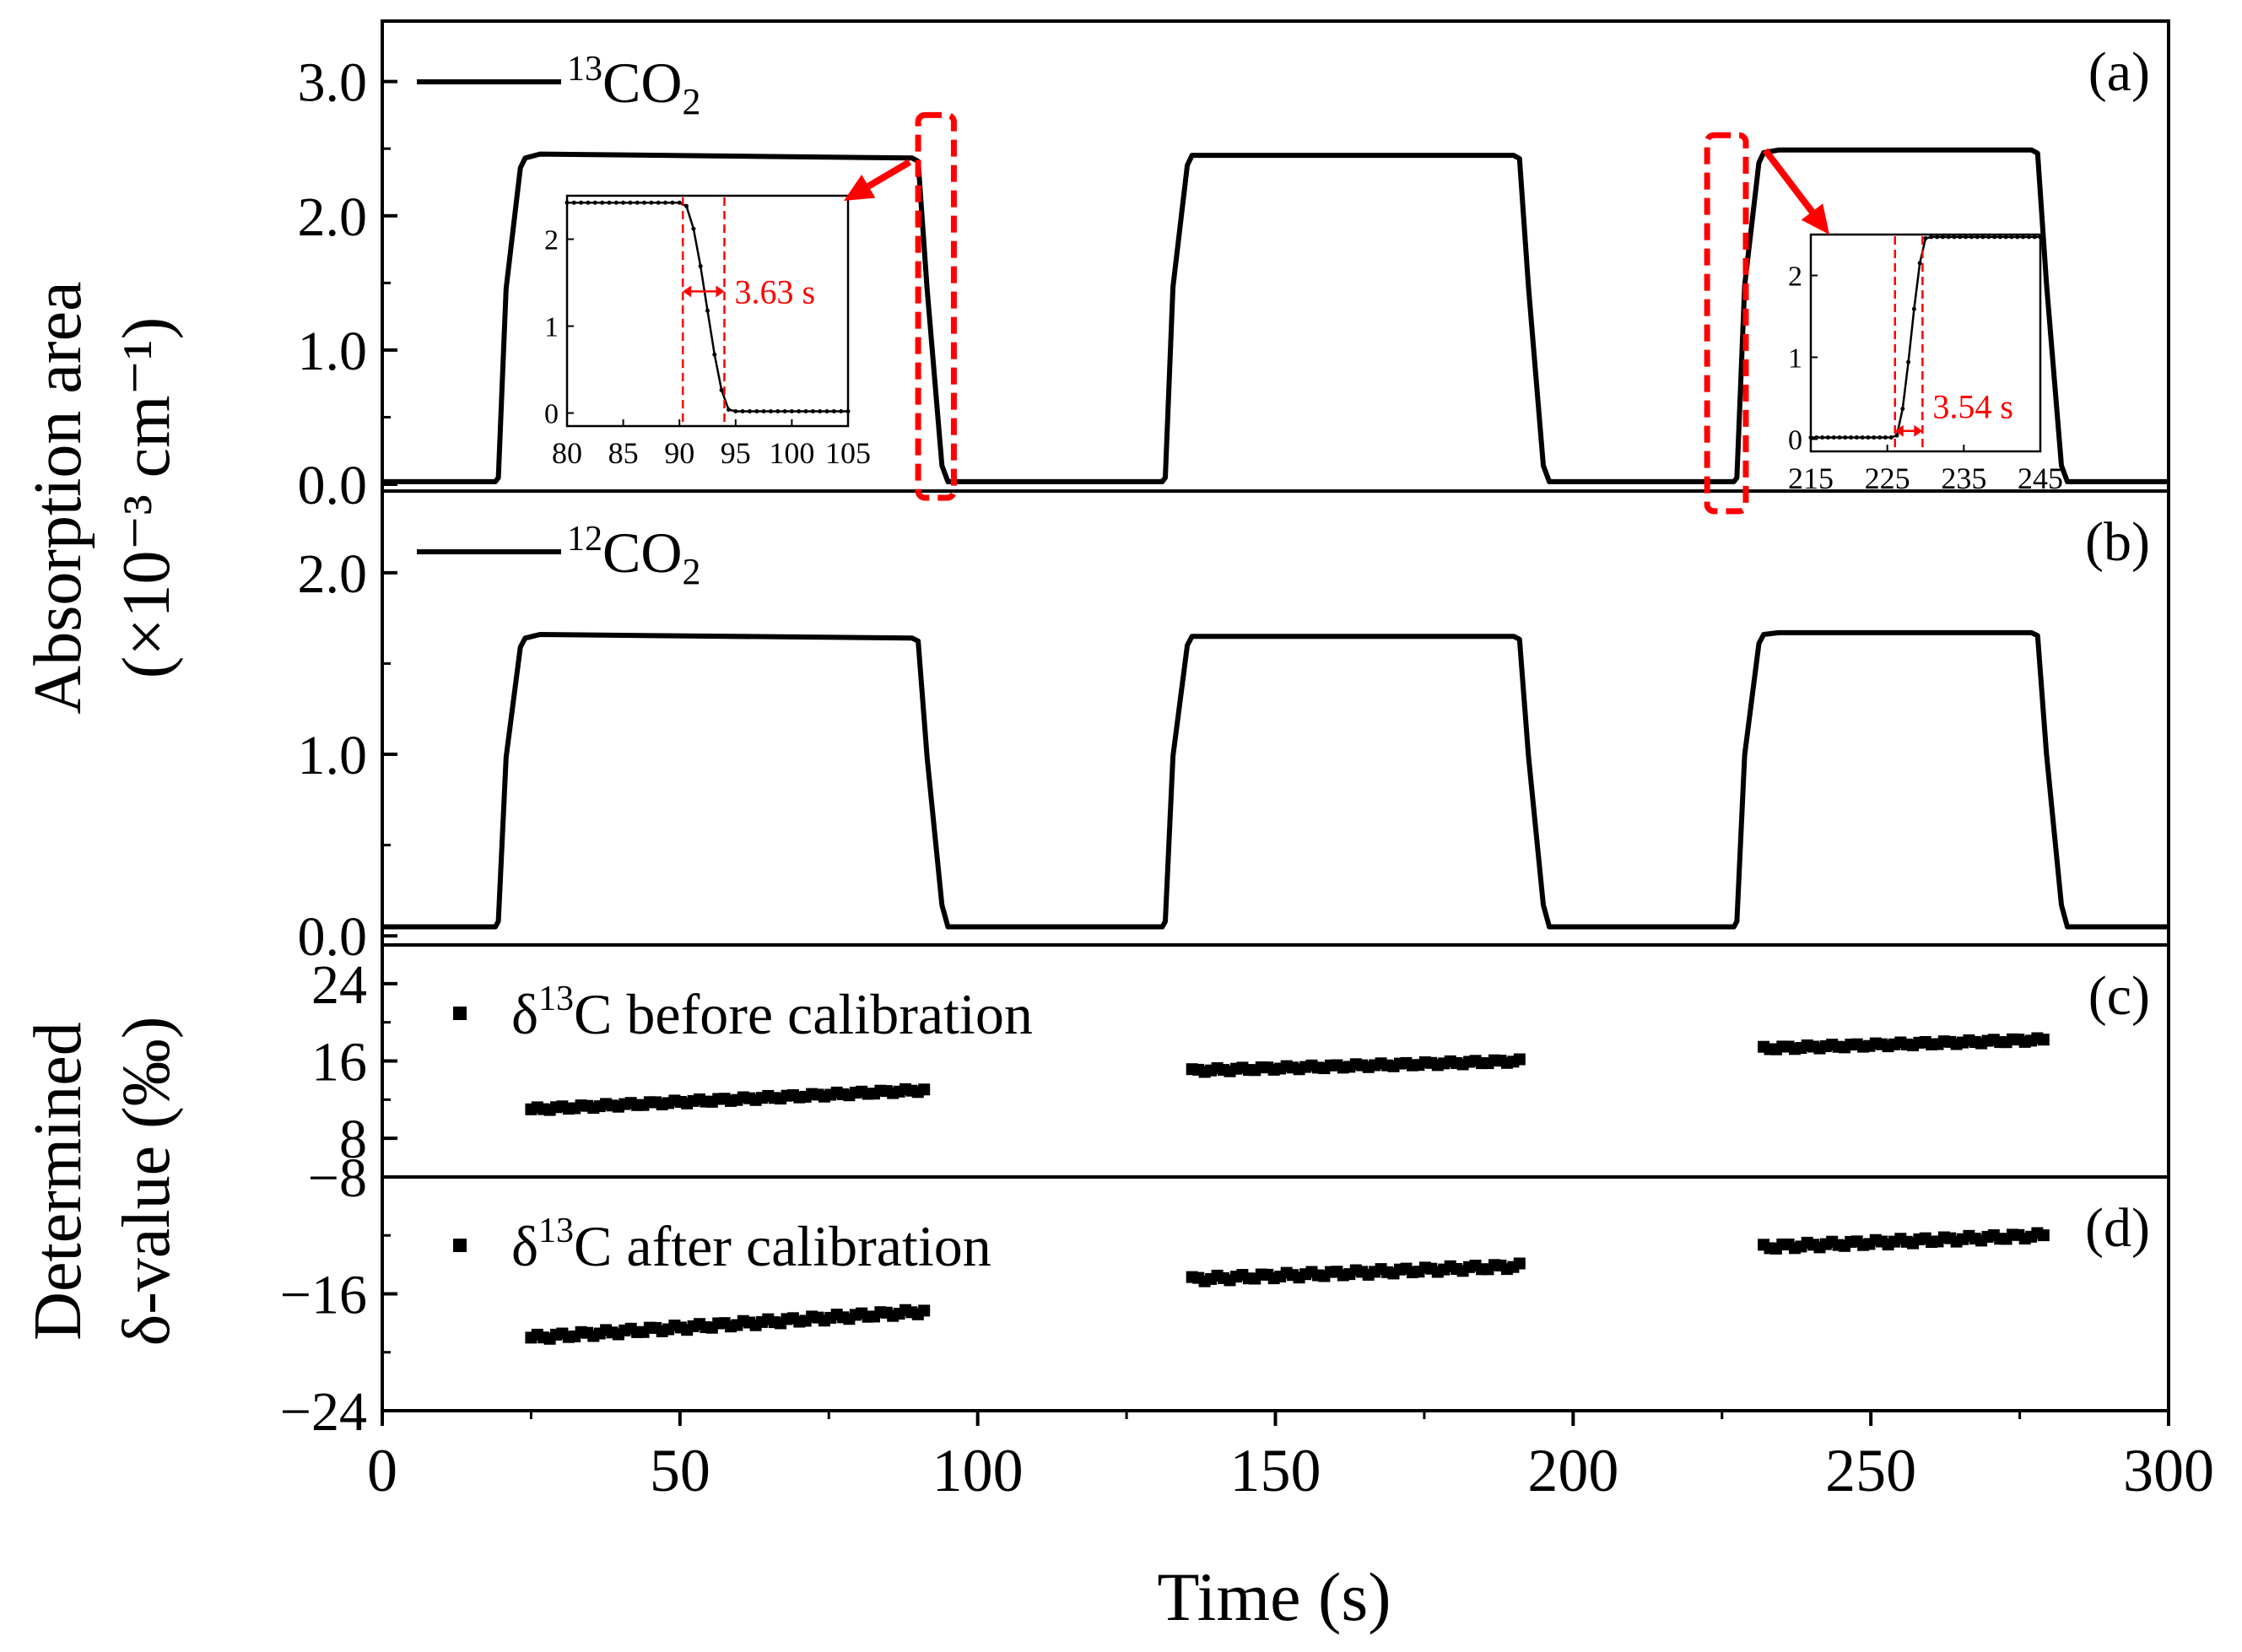 The height and width of the screenshot is (1652, 2242). Describe the element at coordinates (333, 83) in the screenshot. I see `panel-a-ytick-label: 3.0` at that location.